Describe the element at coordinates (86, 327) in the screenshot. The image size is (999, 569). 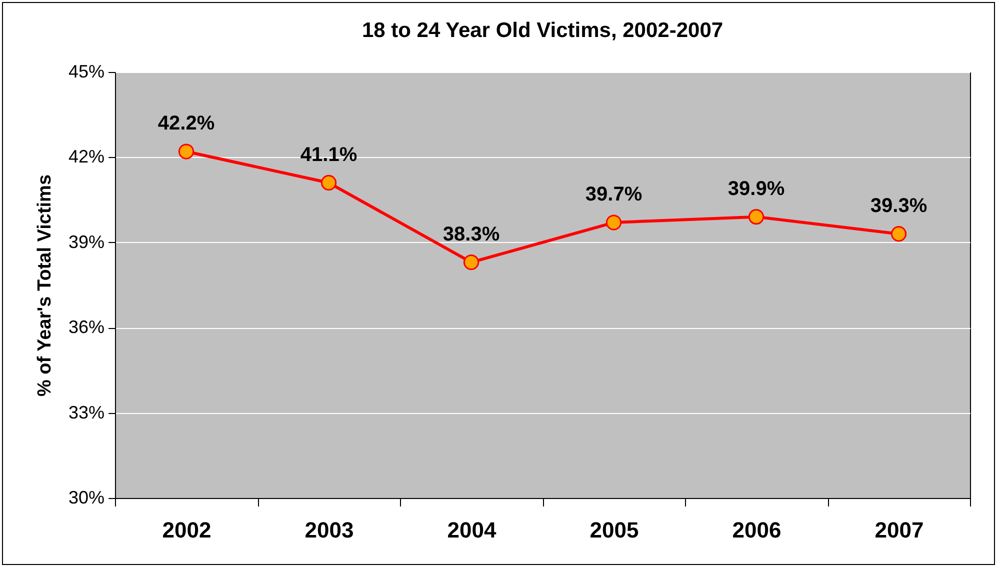
I see `y-tick-label: 36%` at that location.